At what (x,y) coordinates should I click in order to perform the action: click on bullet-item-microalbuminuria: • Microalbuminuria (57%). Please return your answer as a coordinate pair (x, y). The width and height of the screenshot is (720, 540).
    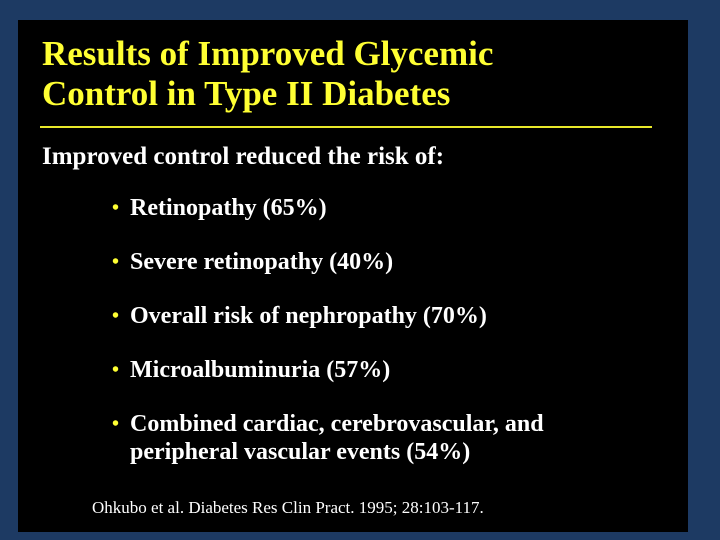
    Looking at the image, I should click on (328, 370).